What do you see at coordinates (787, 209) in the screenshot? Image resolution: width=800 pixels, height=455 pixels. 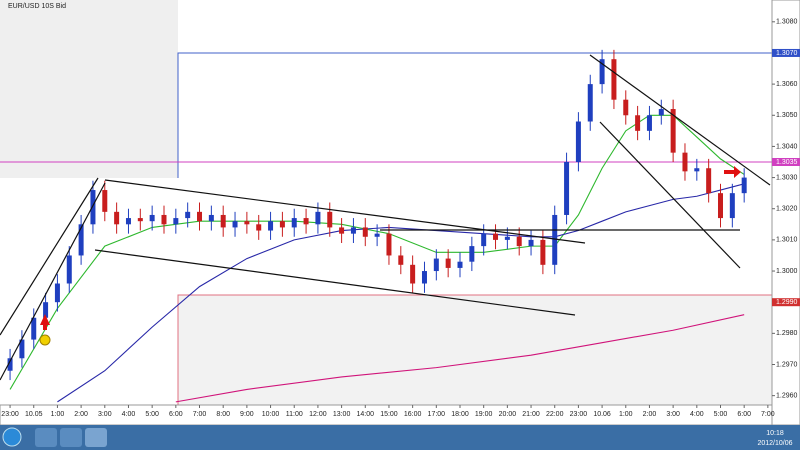 I see `y-tick-label: 1.3020` at bounding box center [787, 209].